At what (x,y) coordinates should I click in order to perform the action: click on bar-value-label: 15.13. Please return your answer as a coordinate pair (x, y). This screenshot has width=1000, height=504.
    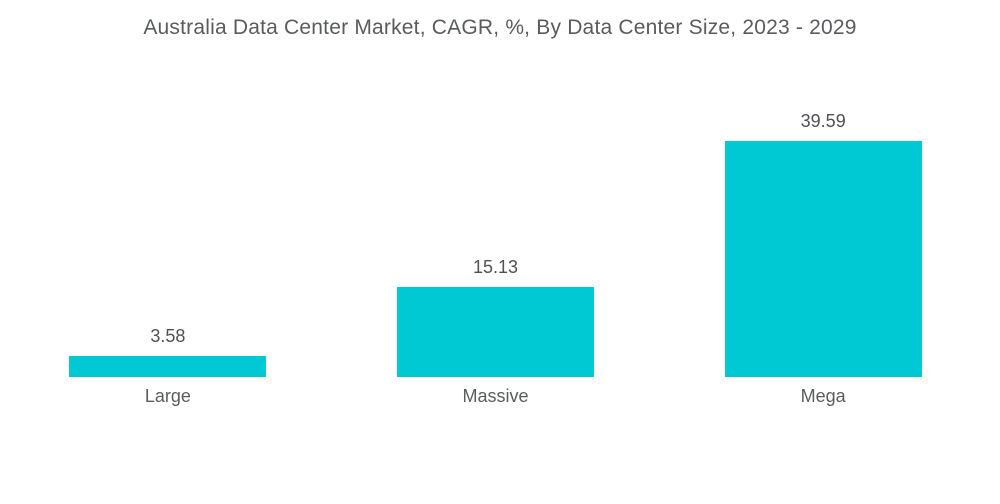
    Looking at the image, I should click on (495, 267).